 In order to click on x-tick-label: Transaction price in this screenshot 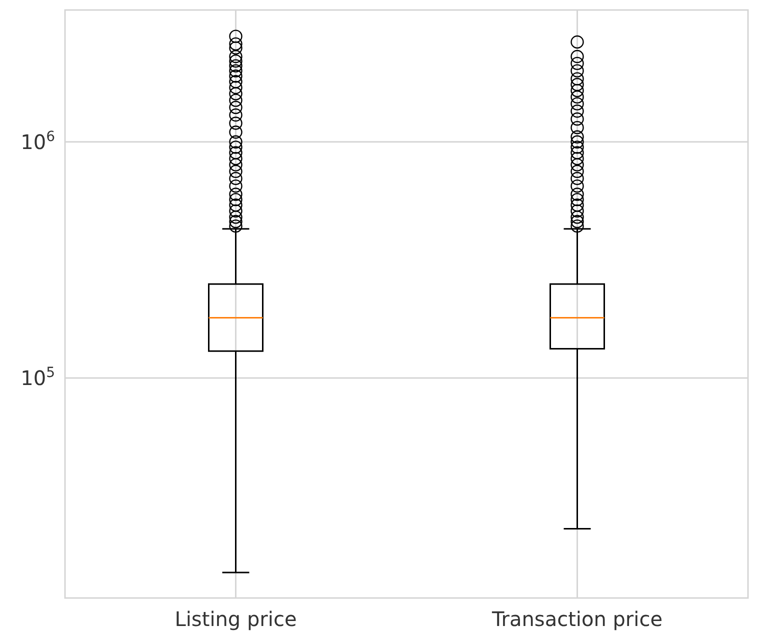, I will do `click(576, 619)`.